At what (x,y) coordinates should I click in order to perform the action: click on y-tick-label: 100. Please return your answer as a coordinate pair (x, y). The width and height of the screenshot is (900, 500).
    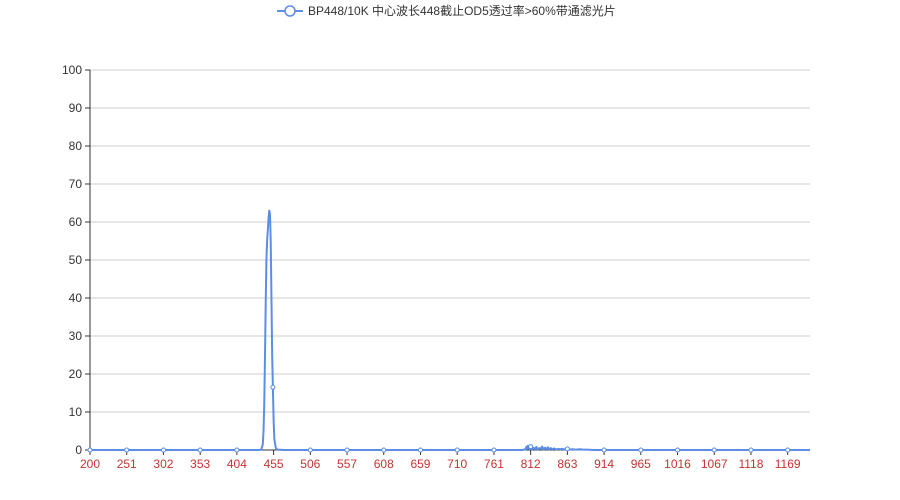
    Looking at the image, I should click on (72, 70).